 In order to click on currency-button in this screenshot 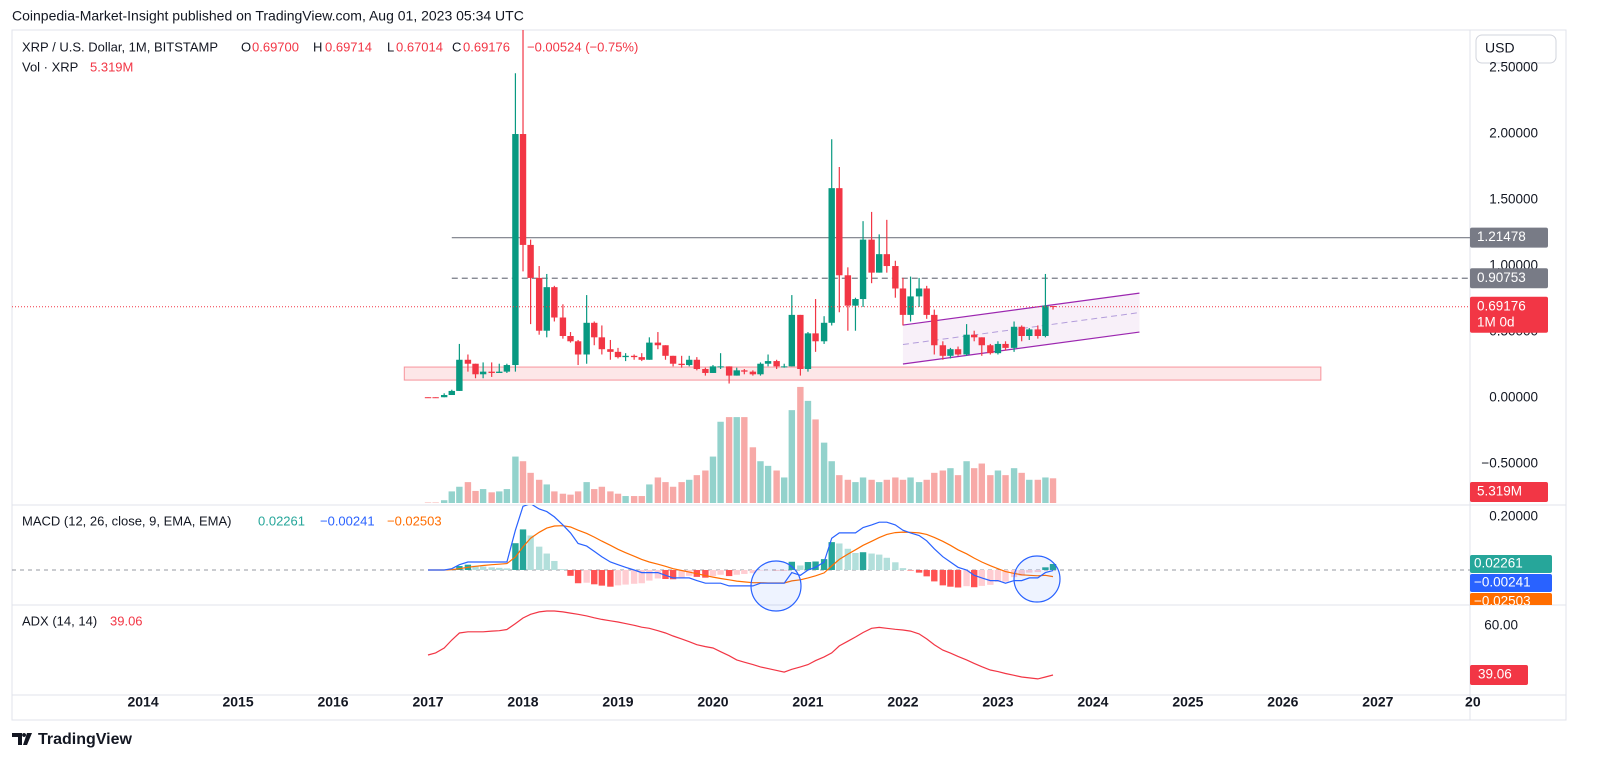, I will do `click(1516, 49)`.